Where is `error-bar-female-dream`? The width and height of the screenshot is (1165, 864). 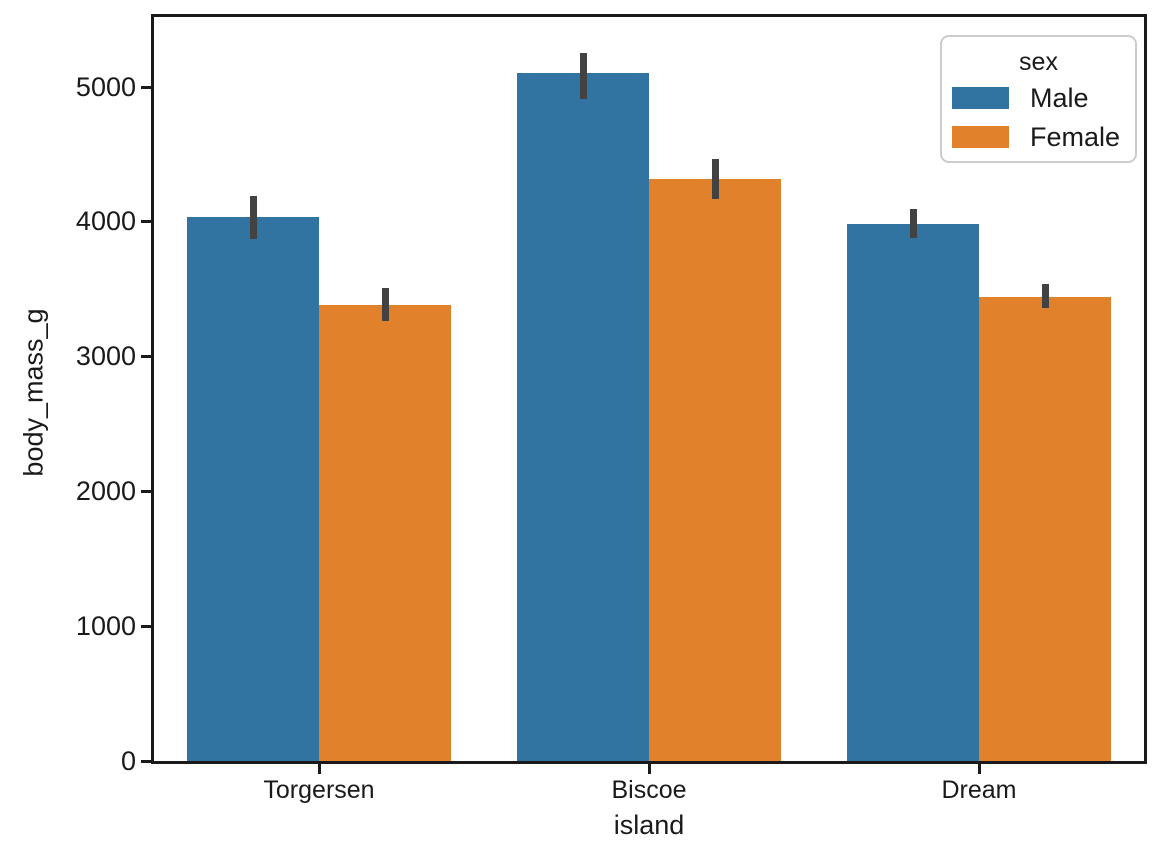
error-bar-female-dream is located at coordinates (1045, 296).